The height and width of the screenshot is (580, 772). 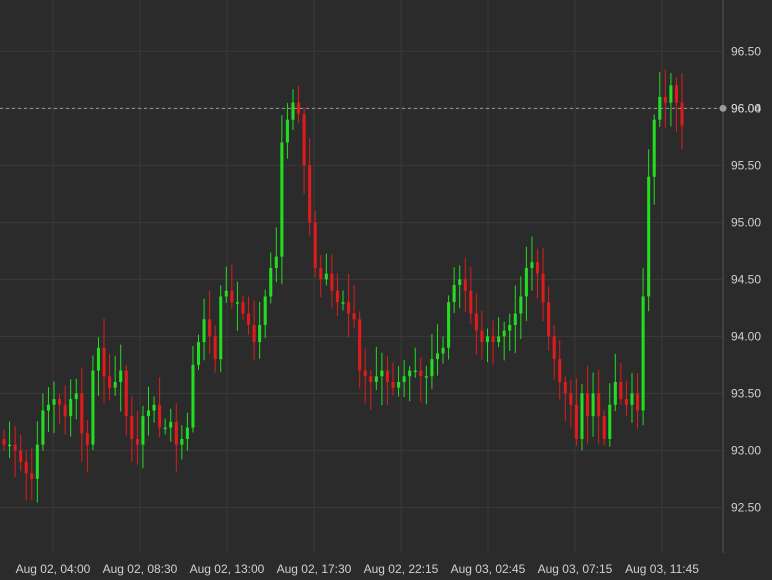 I want to click on x-tick-label: Aug 03, 07:15, so click(x=575, y=569).